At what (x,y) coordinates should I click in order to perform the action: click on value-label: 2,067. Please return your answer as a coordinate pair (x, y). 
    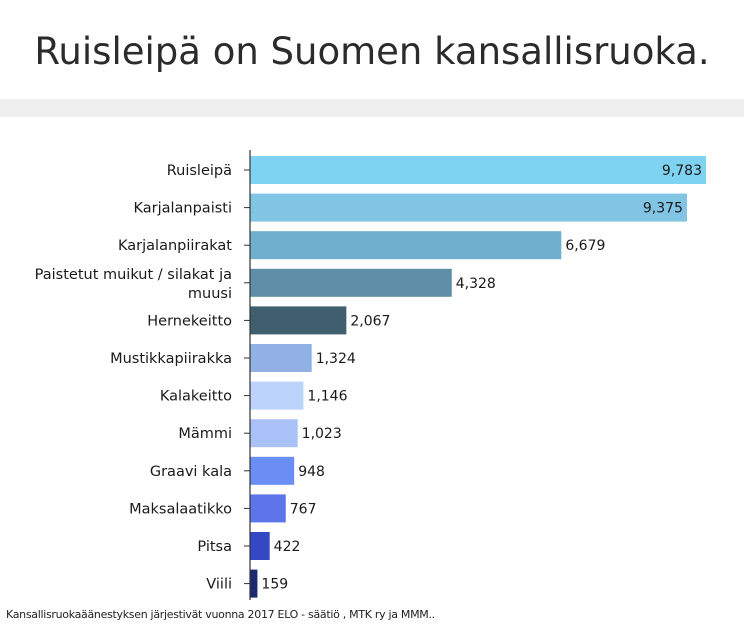
    Looking at the image, I should click on (370, 321).